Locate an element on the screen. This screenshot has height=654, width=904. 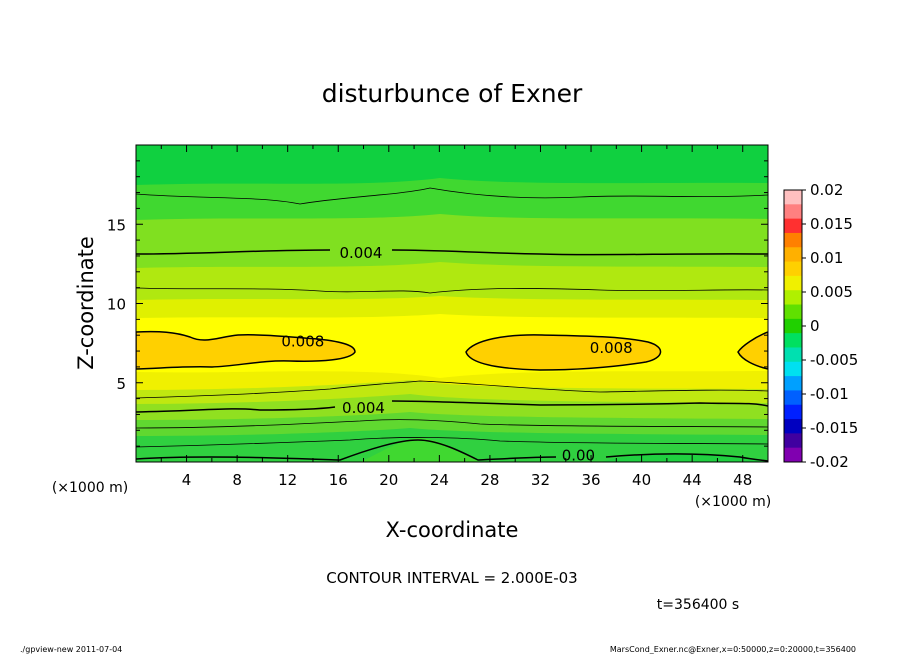
colorbar-tick-label: 0.015 is located at coordinates (831, 224).